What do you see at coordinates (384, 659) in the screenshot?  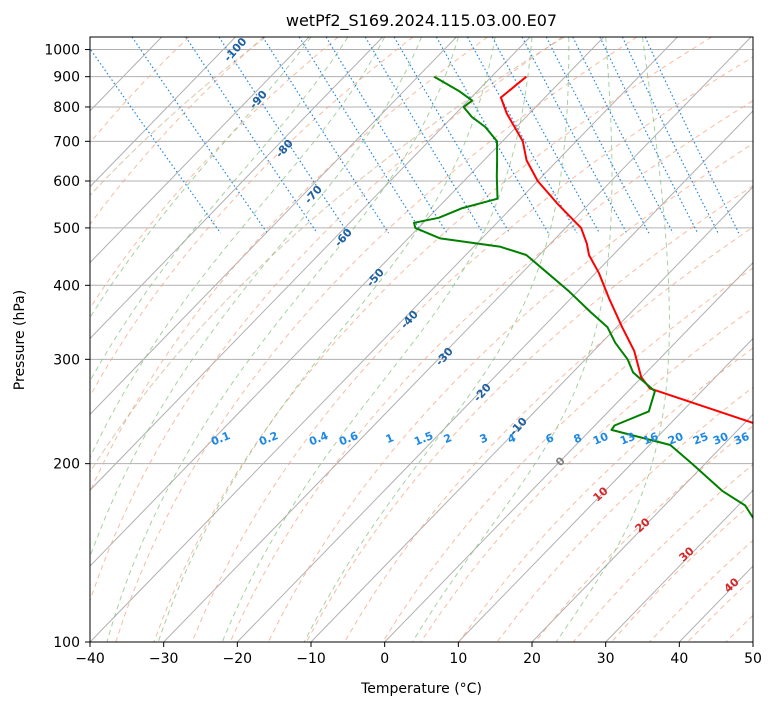 I see `x-tick-label: 0` at bounding box center [384, 659].